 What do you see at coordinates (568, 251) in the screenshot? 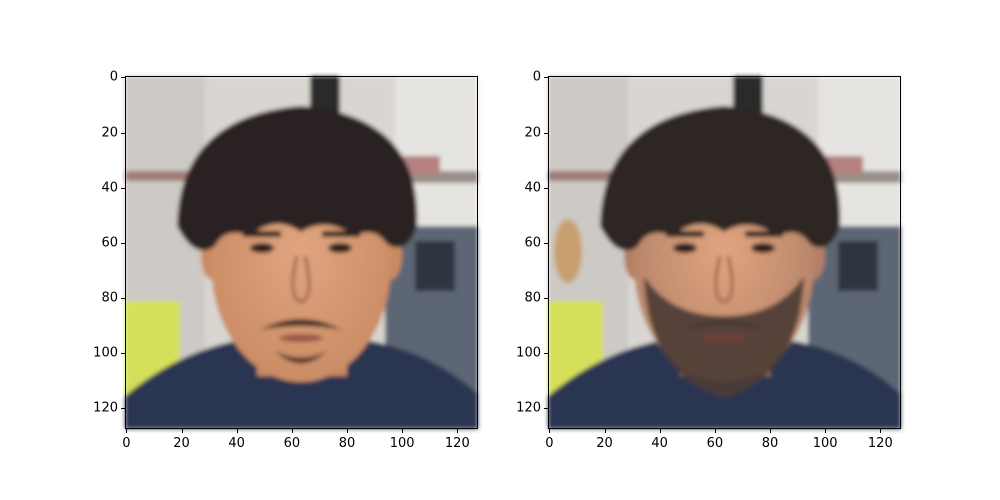
I see `wooden-object` at bounding box center [568, 251].